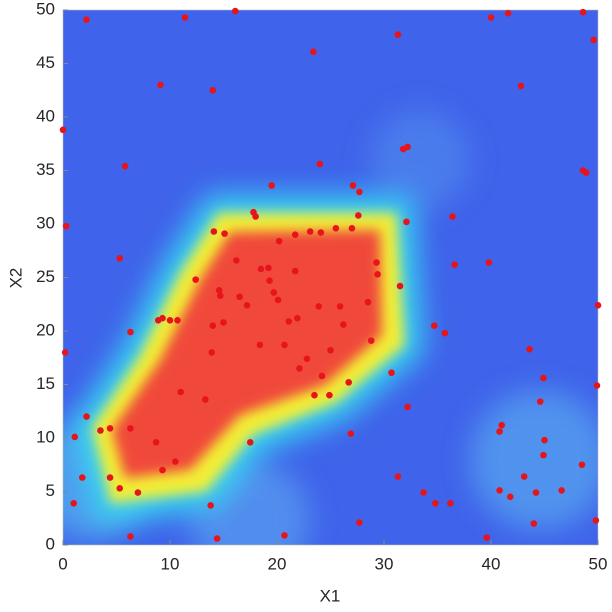 The height and width of the screenshot is (612, 612). What do you see at coordinates (62, 563) in the screenshot?
I see `x-tick-label: 0` at bounding box center [62, 563].